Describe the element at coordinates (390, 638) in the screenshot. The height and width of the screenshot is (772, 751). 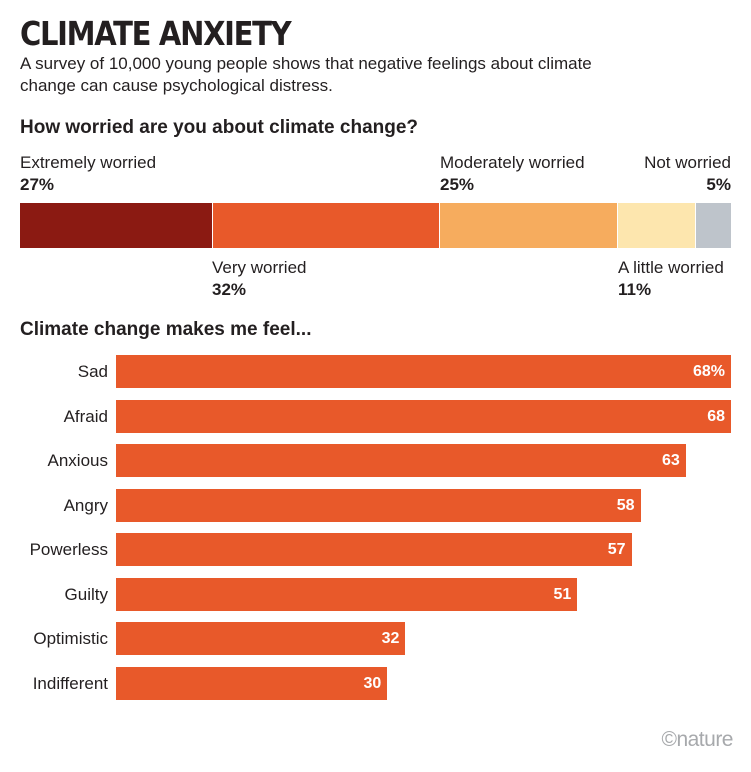
I see `bar-value-optimistic: 32` at that location.